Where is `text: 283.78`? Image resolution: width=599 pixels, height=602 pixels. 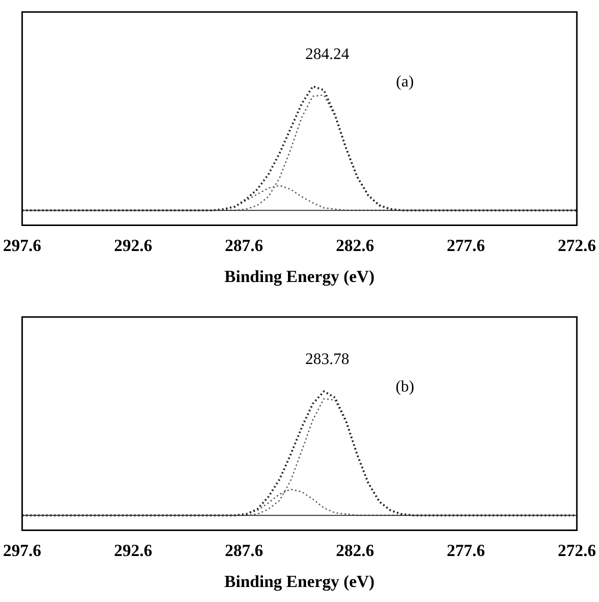 text: 283.78 is located at coordinates (327, 359).